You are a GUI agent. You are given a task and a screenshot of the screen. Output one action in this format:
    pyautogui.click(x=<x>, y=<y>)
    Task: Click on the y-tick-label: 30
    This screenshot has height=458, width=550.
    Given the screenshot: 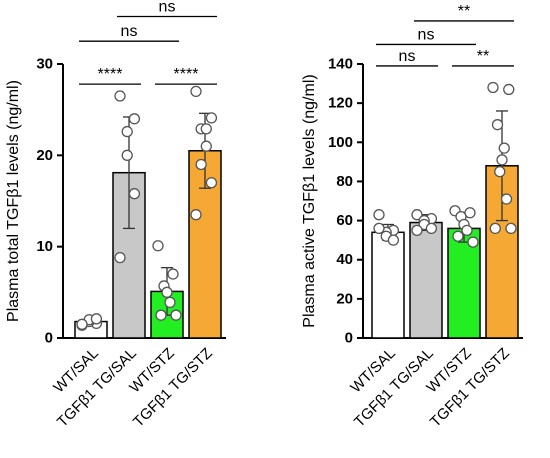 What is the action you would take?
    pyautogui.click(x=44, y=64)
    